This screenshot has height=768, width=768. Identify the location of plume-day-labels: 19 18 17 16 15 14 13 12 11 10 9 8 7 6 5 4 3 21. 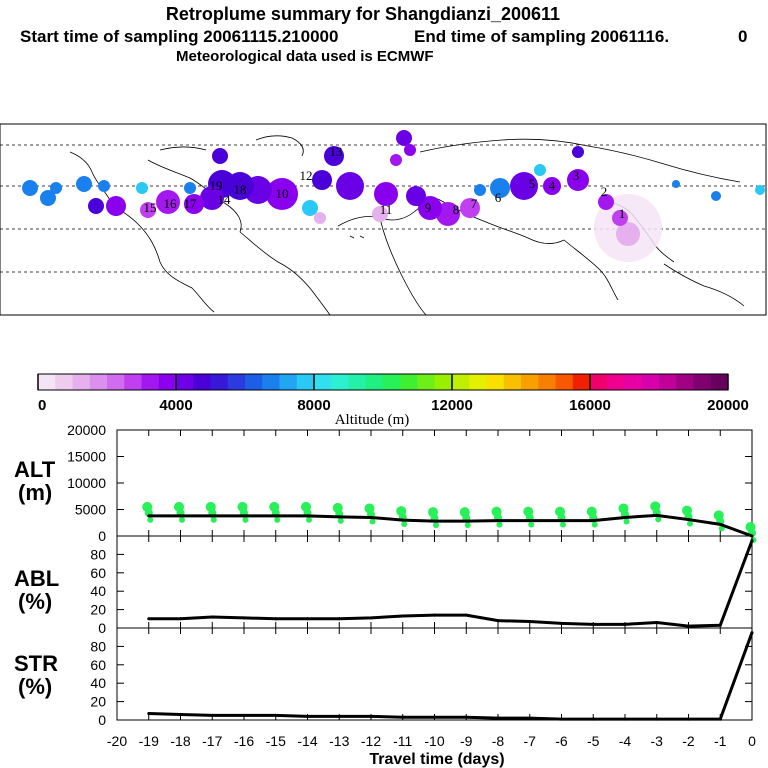
(385, 182).